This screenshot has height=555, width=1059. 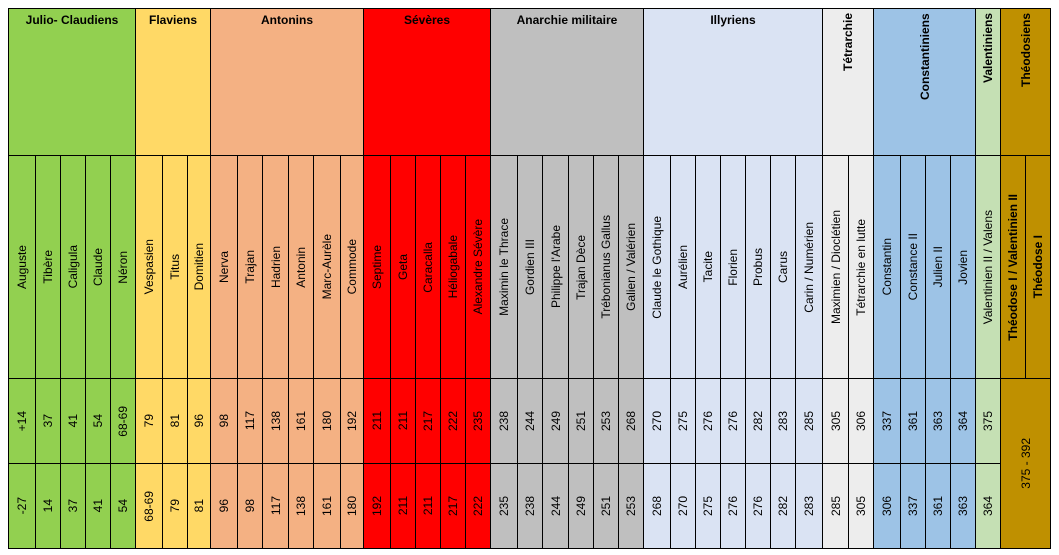 What do you see at coordinates (809, 421) in the screenshot?
I see `end-year: 285` at bounding box center [809, 421].